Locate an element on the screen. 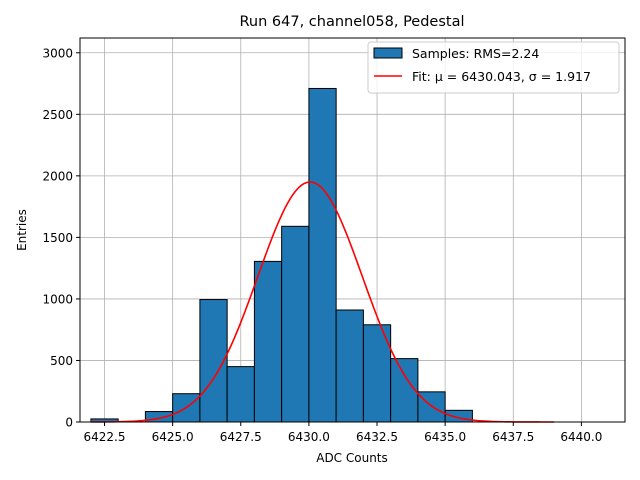 Image resolution: width=640 pixels, height=480 pixels. x-axis-label: ADC Counts is located at coordinates (352, 458).